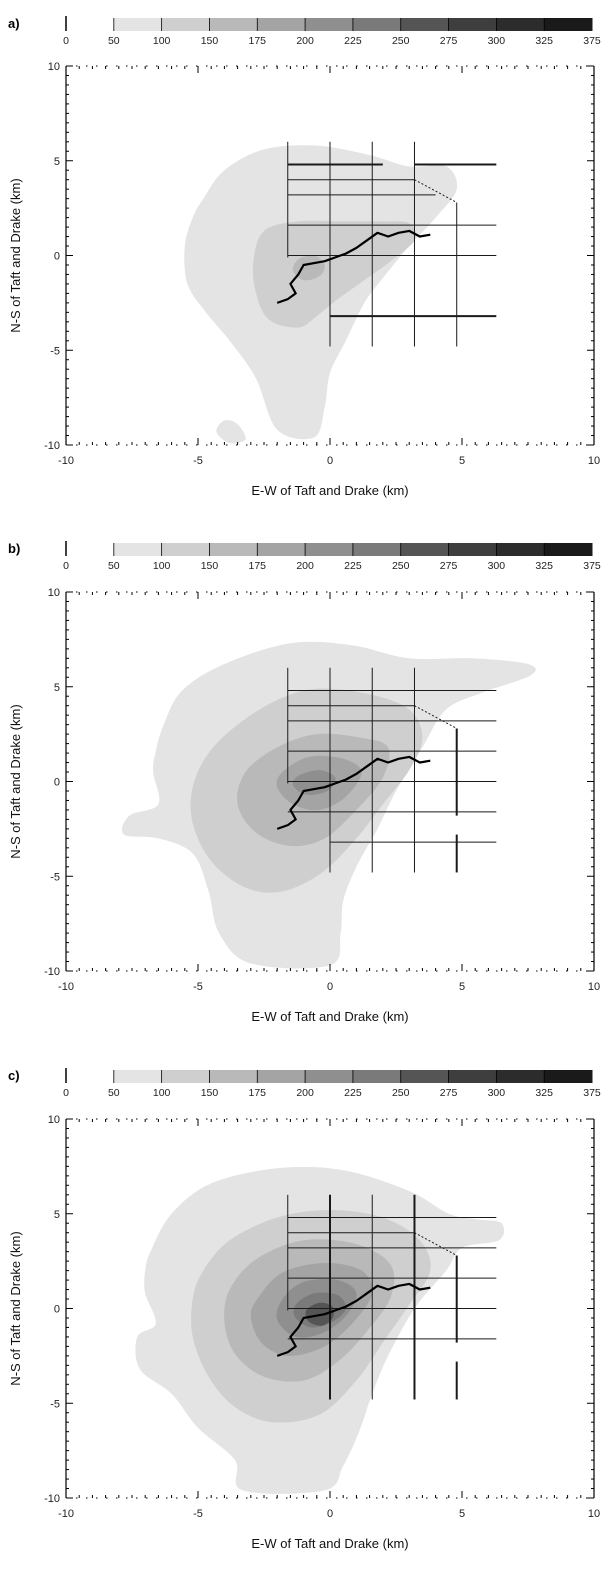 The height and width of the screenshot is (1591, 616). I want to click on colorbar-tick-label: 175, so click(258, 566).